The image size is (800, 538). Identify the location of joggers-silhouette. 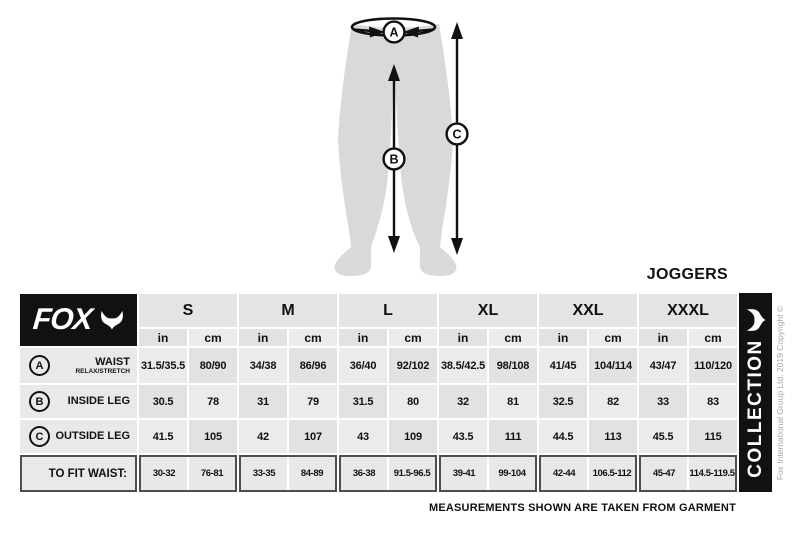
(395, 150).